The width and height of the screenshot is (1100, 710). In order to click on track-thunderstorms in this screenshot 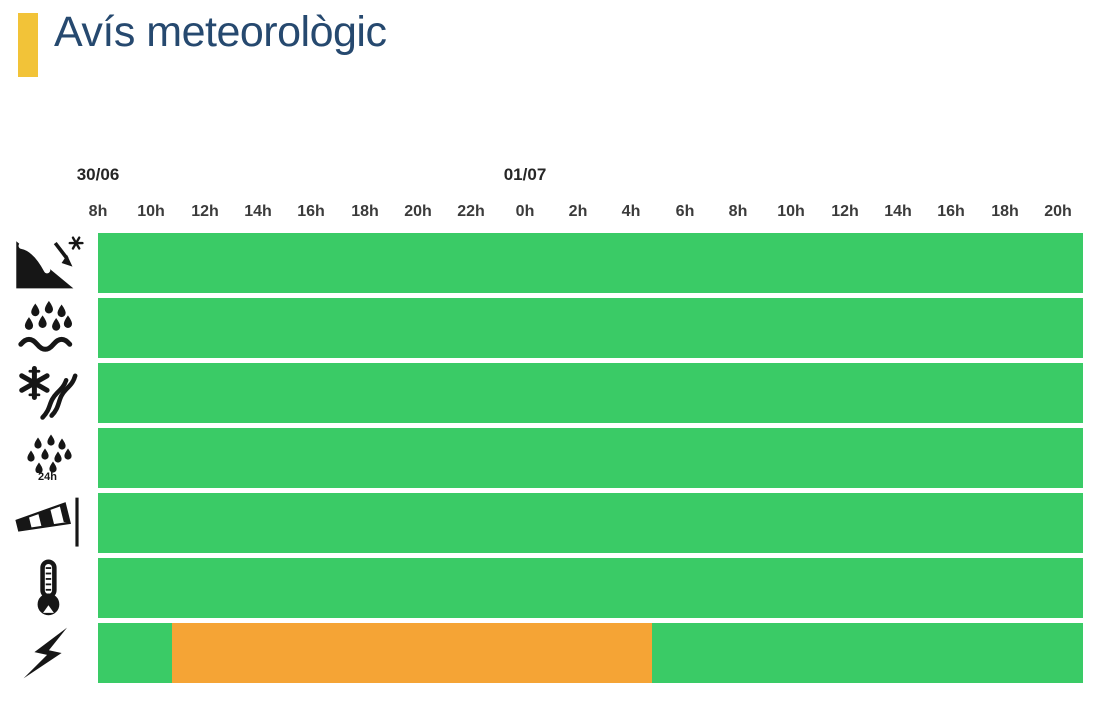, I will do `click(590, 653)`.